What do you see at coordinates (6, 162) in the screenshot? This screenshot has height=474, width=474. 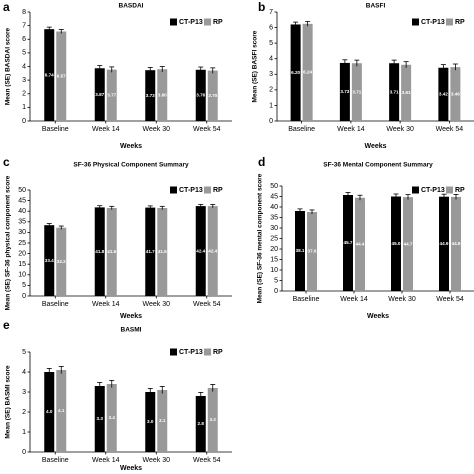 I see `panel-letter: c` at bounding box center [6, 162].